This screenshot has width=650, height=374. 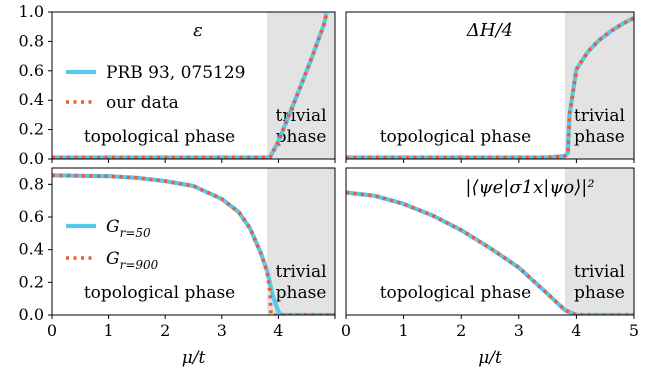 I want to click on legend-label: Gr=50, so click(x=128, y=228).